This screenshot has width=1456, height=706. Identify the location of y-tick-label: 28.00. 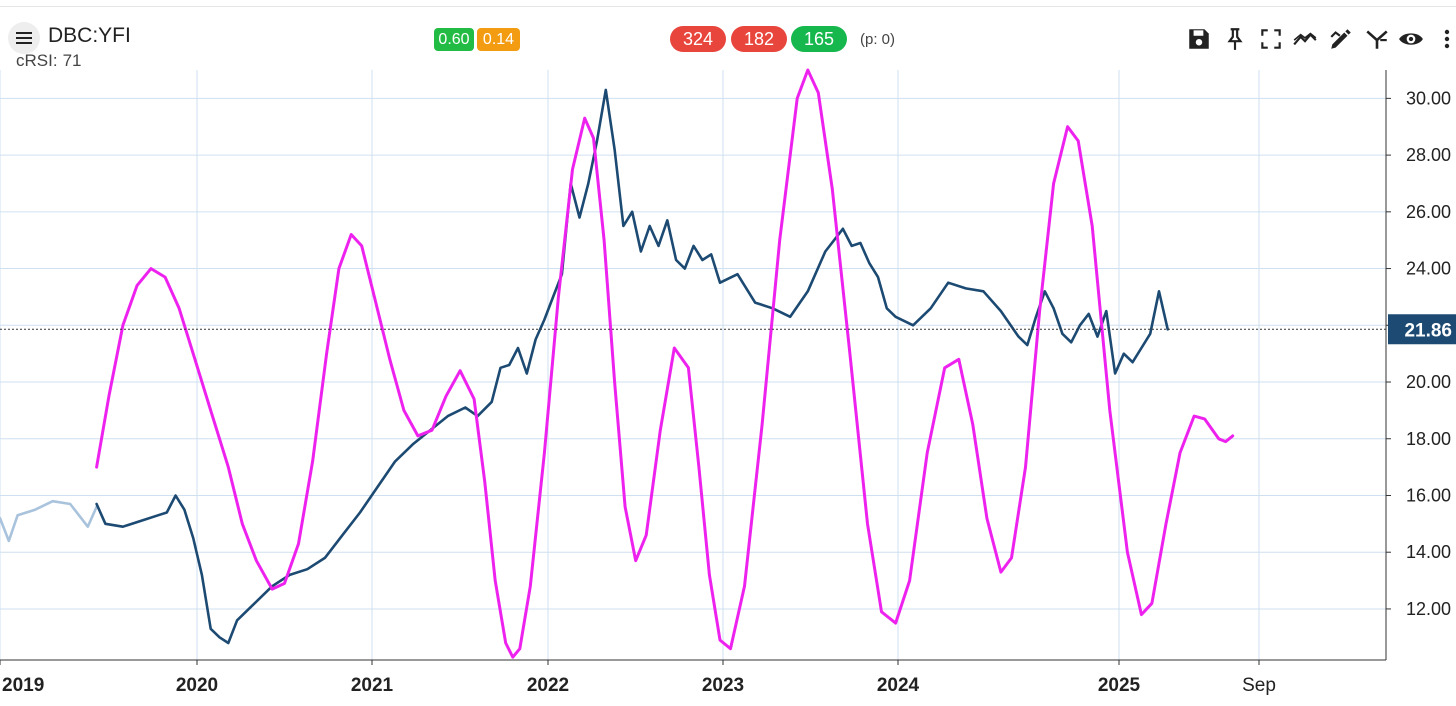
(1428, 155).